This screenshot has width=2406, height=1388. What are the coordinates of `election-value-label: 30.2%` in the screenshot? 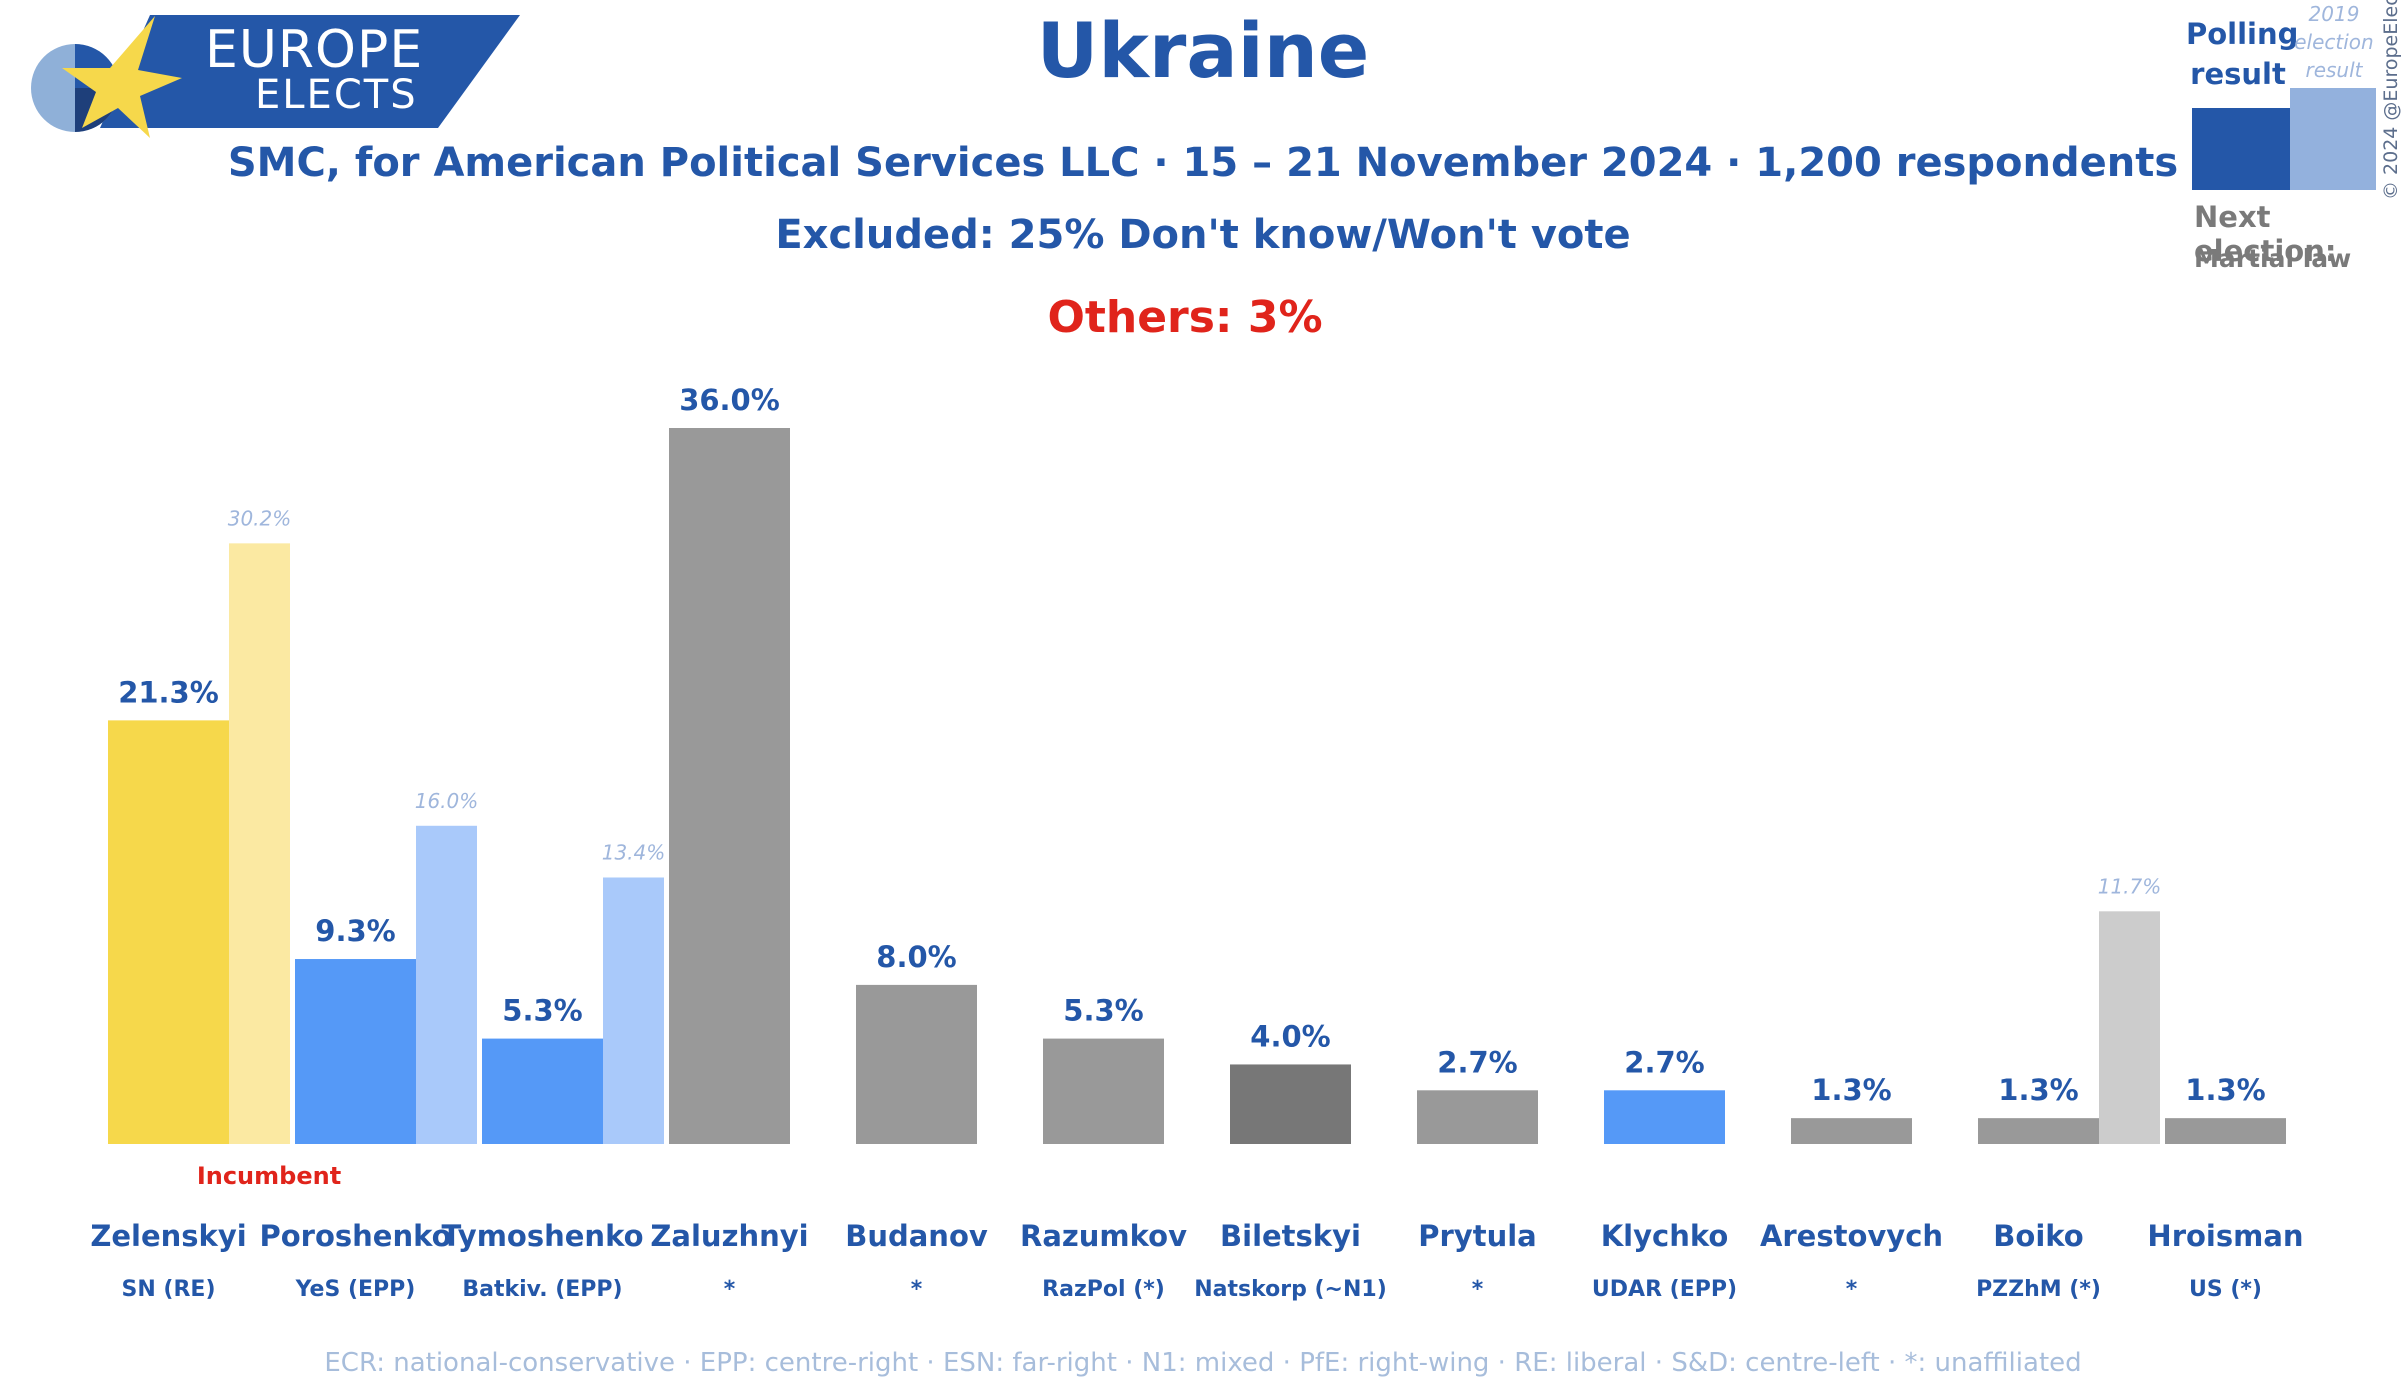 It's located at (260, 518).